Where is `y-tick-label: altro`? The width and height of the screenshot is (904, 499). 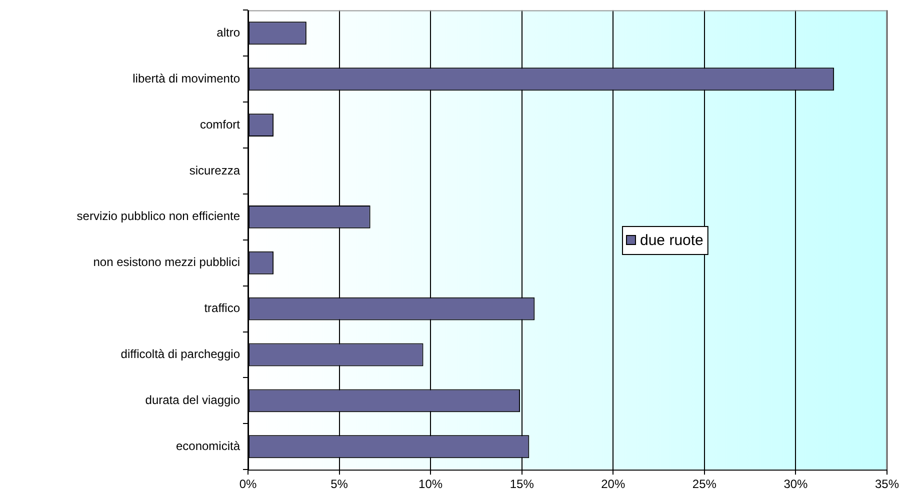 y-tick-label: altro is located at coordinates (228, 32).